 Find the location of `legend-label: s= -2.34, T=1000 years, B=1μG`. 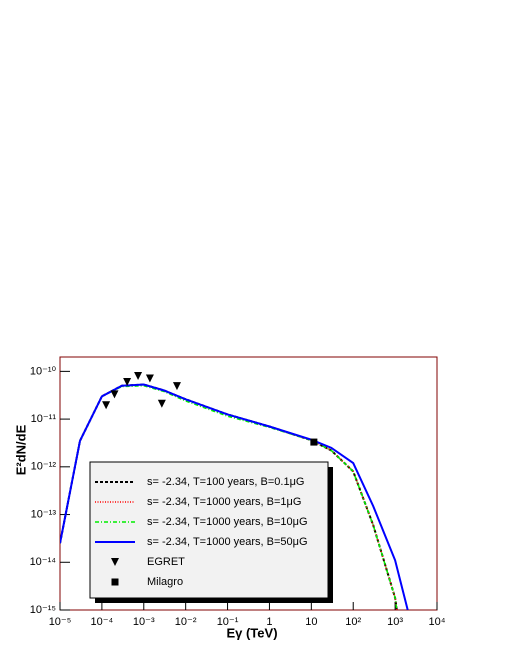

legend-label: s= -2.34, T=1000 years, B=1μG is located at coordinates (224, 502).